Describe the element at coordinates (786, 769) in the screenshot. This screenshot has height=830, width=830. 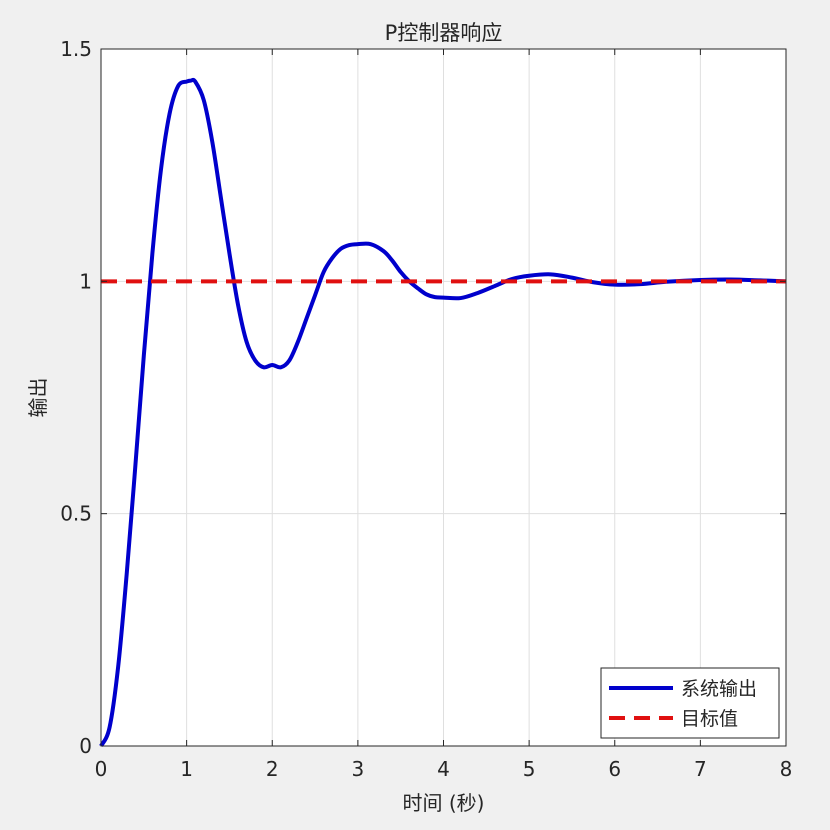
I see `x-tick-label: 8` at that location.